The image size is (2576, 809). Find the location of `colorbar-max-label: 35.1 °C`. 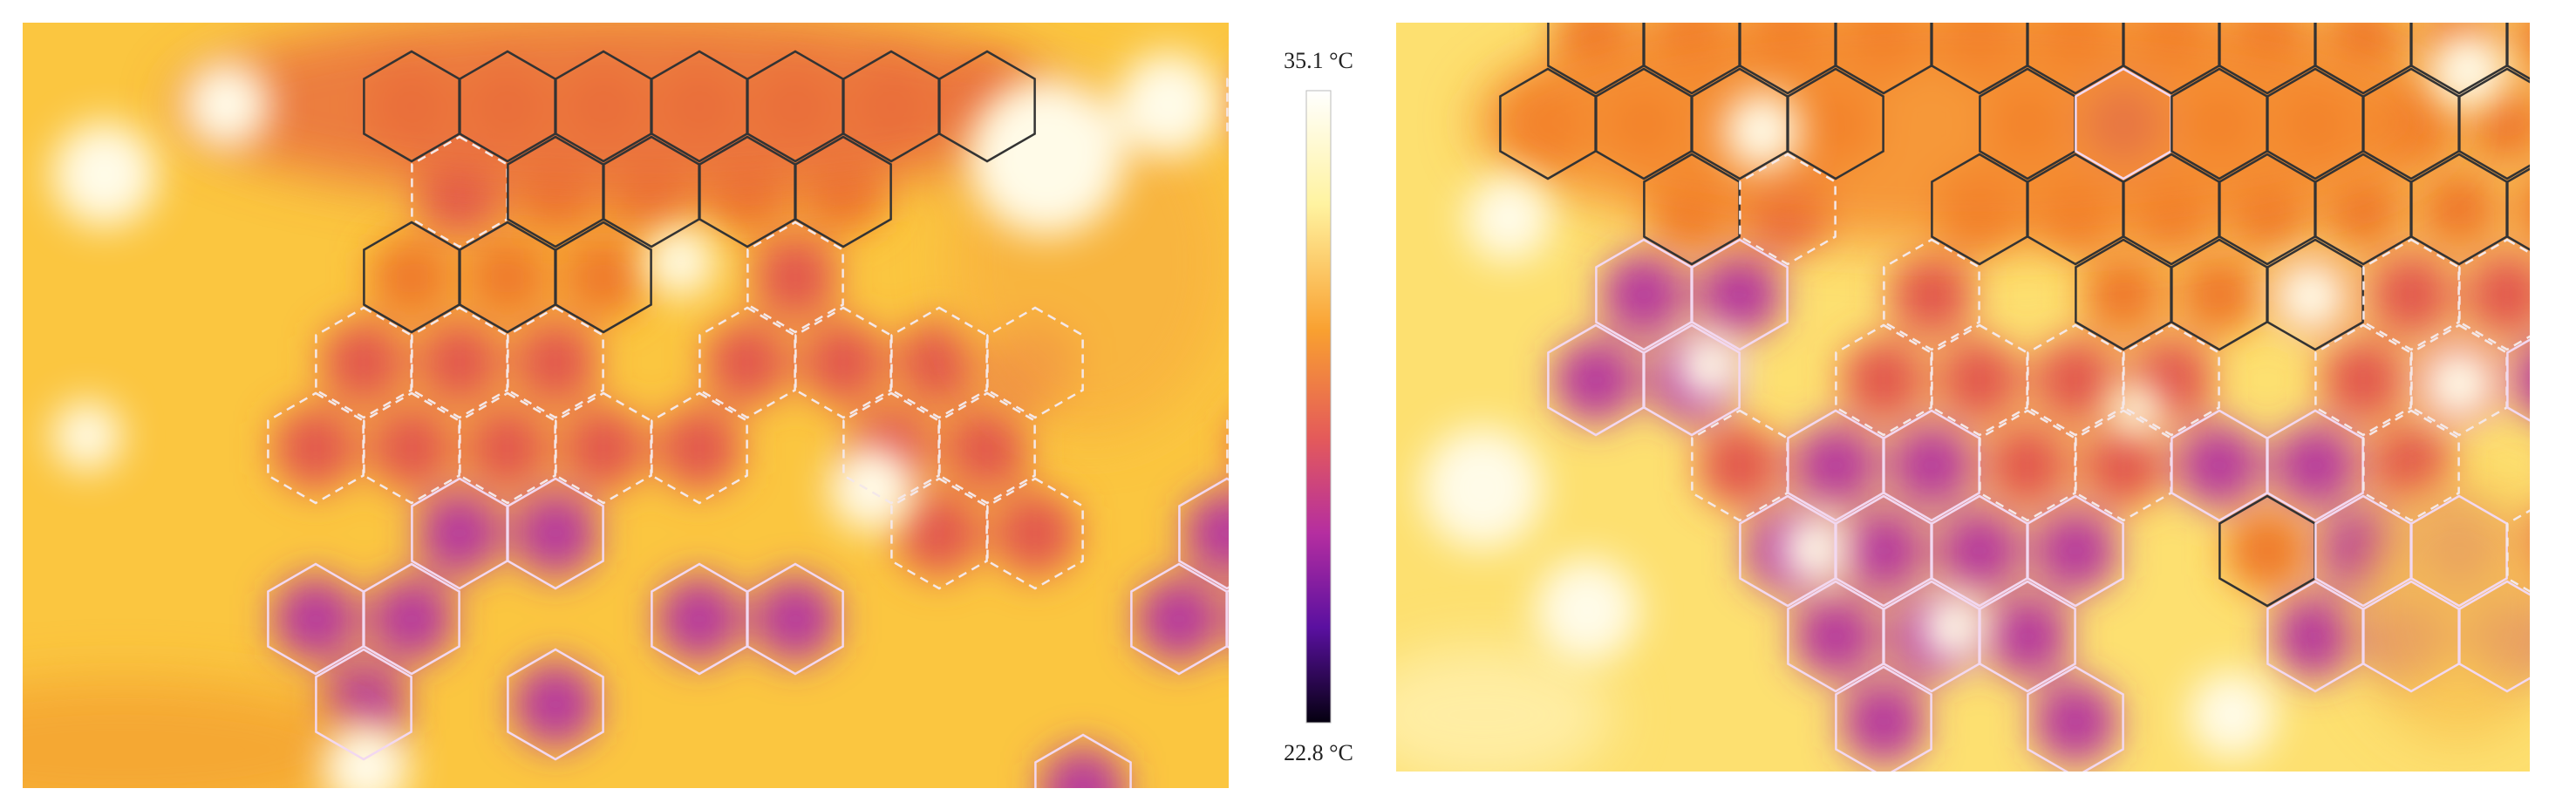

colorbar-max-label: 35.1 °C is located at coordinates (1319, 60).